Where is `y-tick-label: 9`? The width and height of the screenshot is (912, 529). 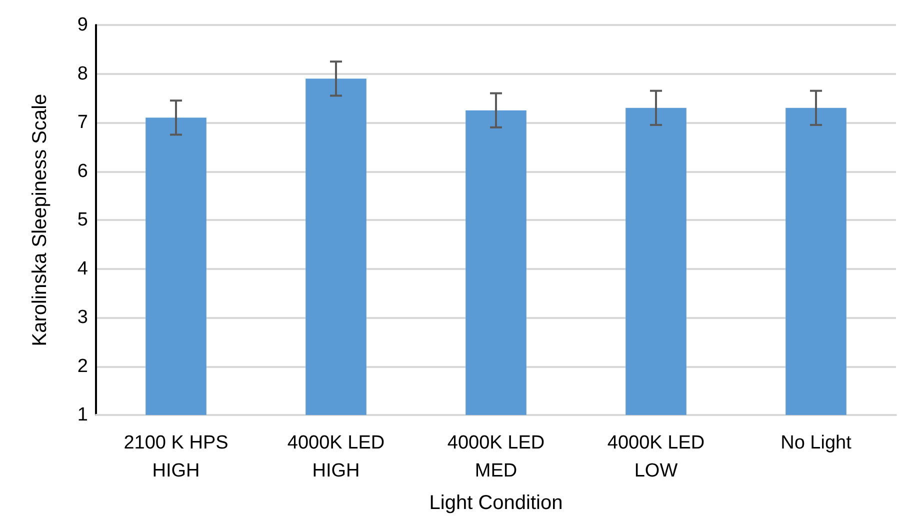 y-tick-label: 9 is located at coordinates (82, 25).